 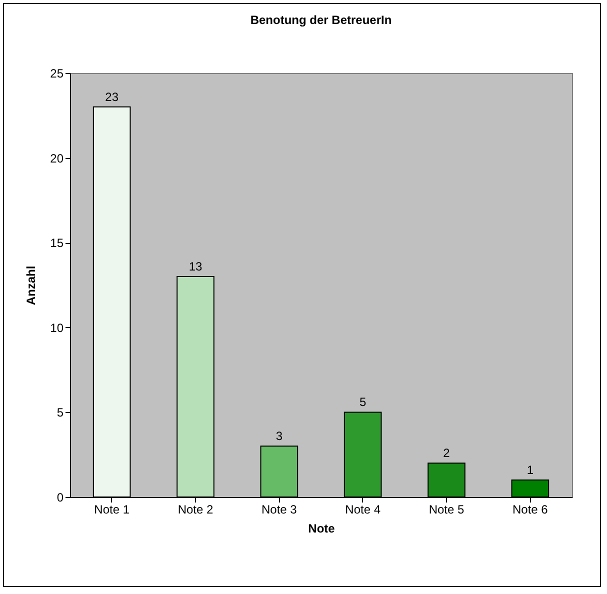 I want to click on data-label: 23, so click(x=112, y=97).